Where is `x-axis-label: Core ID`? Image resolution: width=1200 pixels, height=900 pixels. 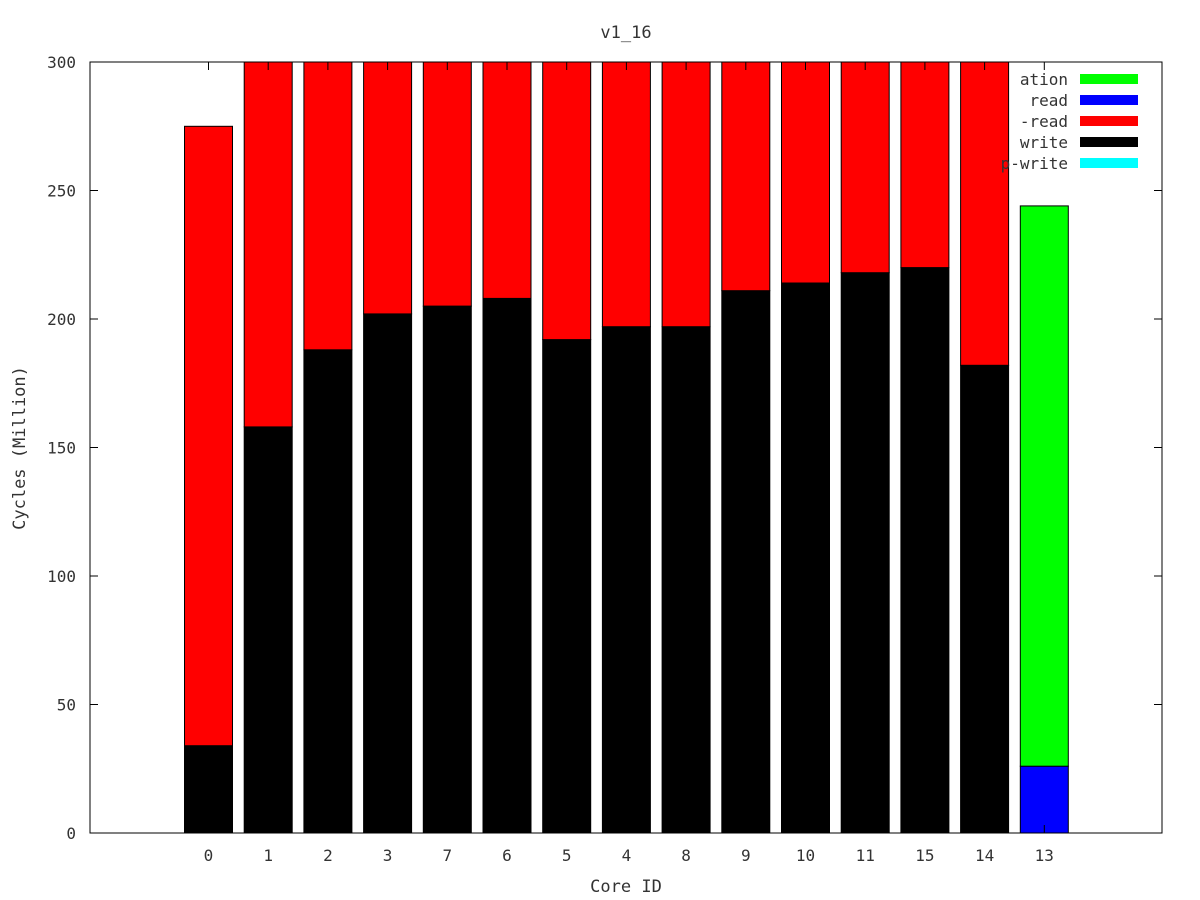
x-axis-label: Core ID is located at coordinates (626, 887).